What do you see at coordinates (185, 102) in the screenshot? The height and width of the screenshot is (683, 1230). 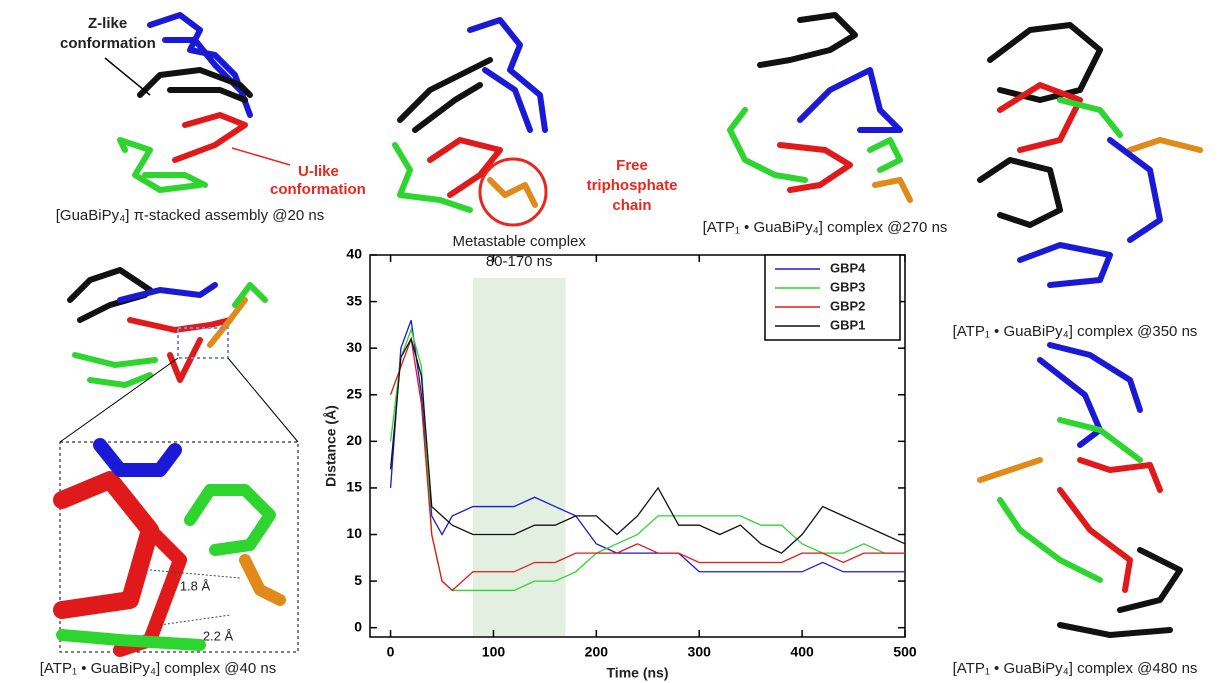 I see `molecule-20ns` at bounding box center [185, 102].